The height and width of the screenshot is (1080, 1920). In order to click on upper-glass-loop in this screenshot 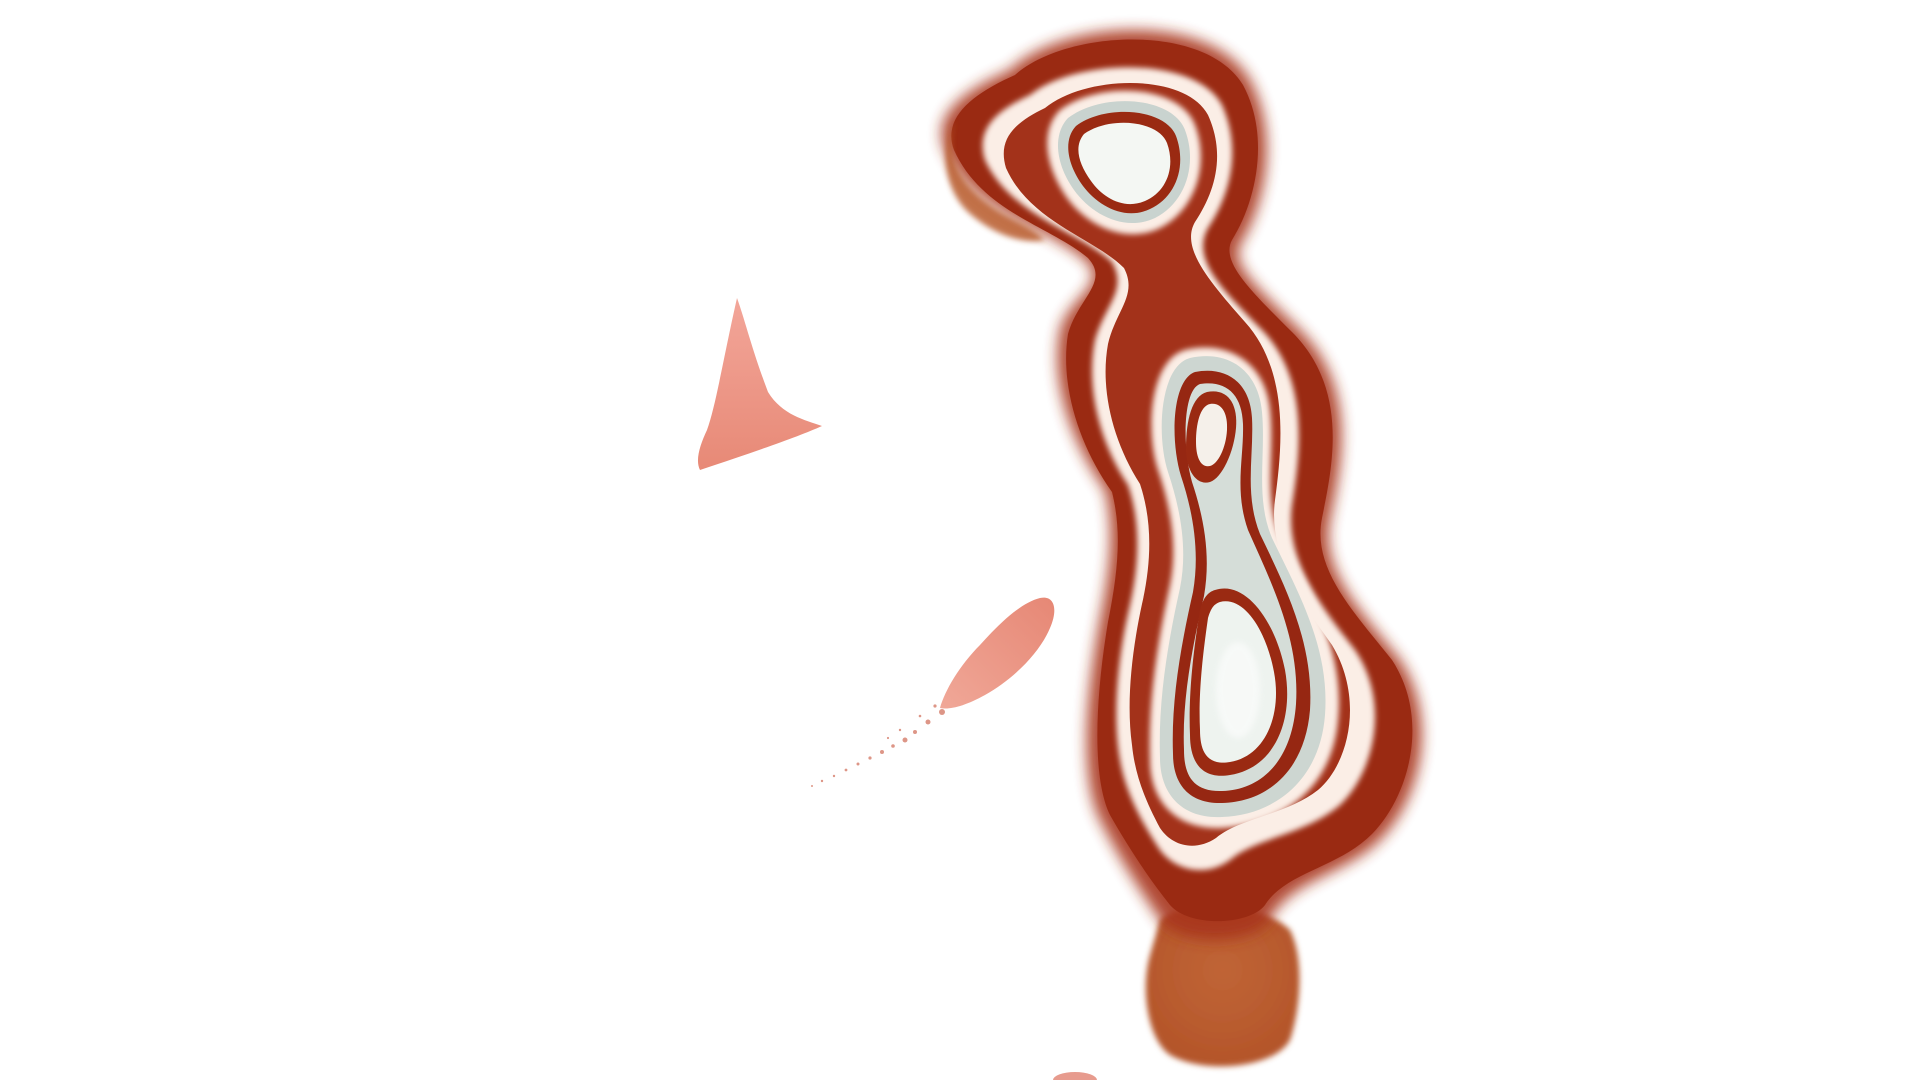, I will do `click(1124, 162)`.